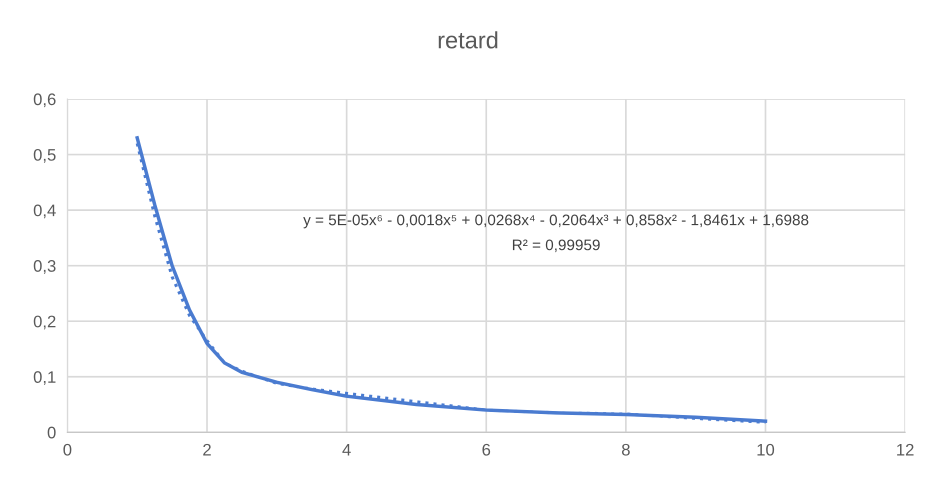  What do you see at coordinates (52, 432) in the screenshot?
I see `y-tick-label: 0` at bounding box center [52, 432].